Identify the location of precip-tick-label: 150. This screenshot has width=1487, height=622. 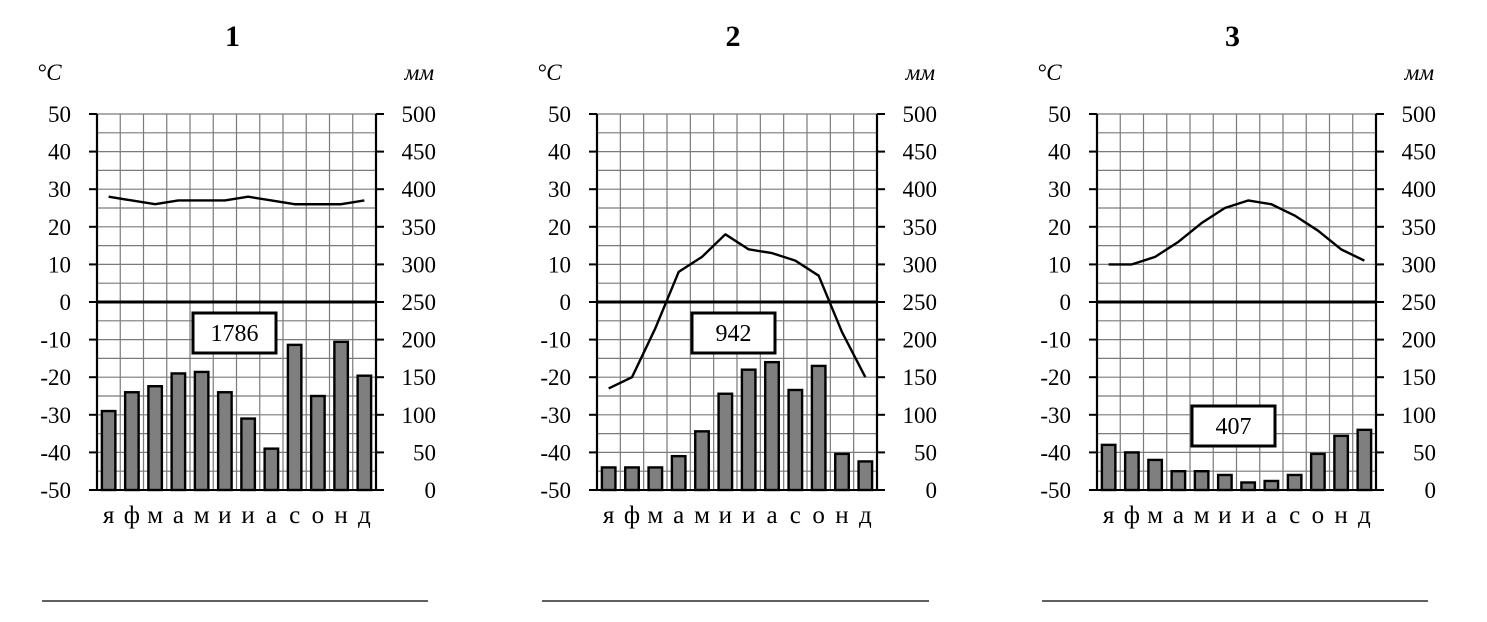
(419, 377).